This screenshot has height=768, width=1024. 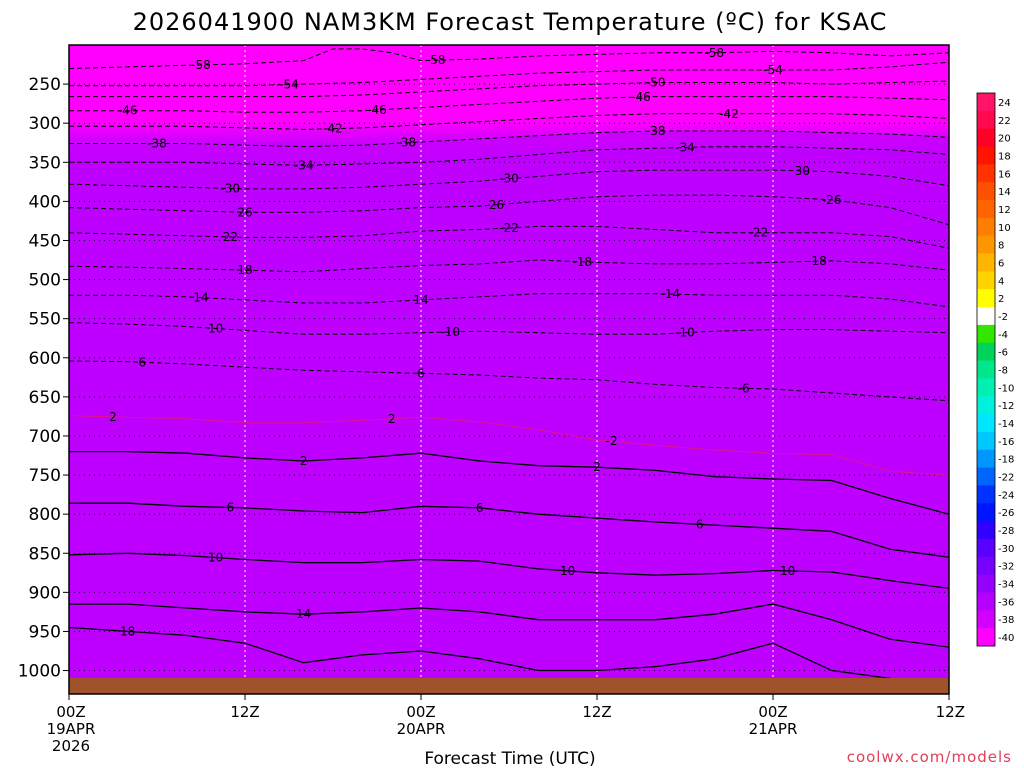 I want to click on colorbar-label: 12, so click(x=1004, y=210).